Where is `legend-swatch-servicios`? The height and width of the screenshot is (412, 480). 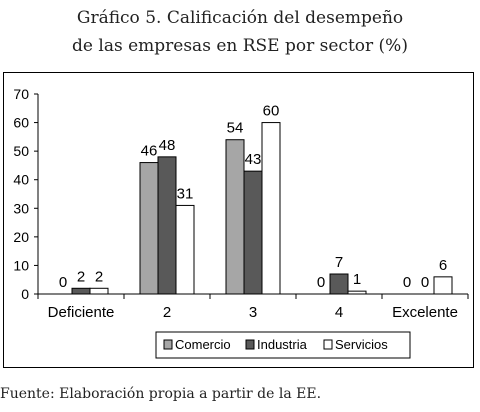 legend-swatch-servicios is located at coordinates (328, 344).